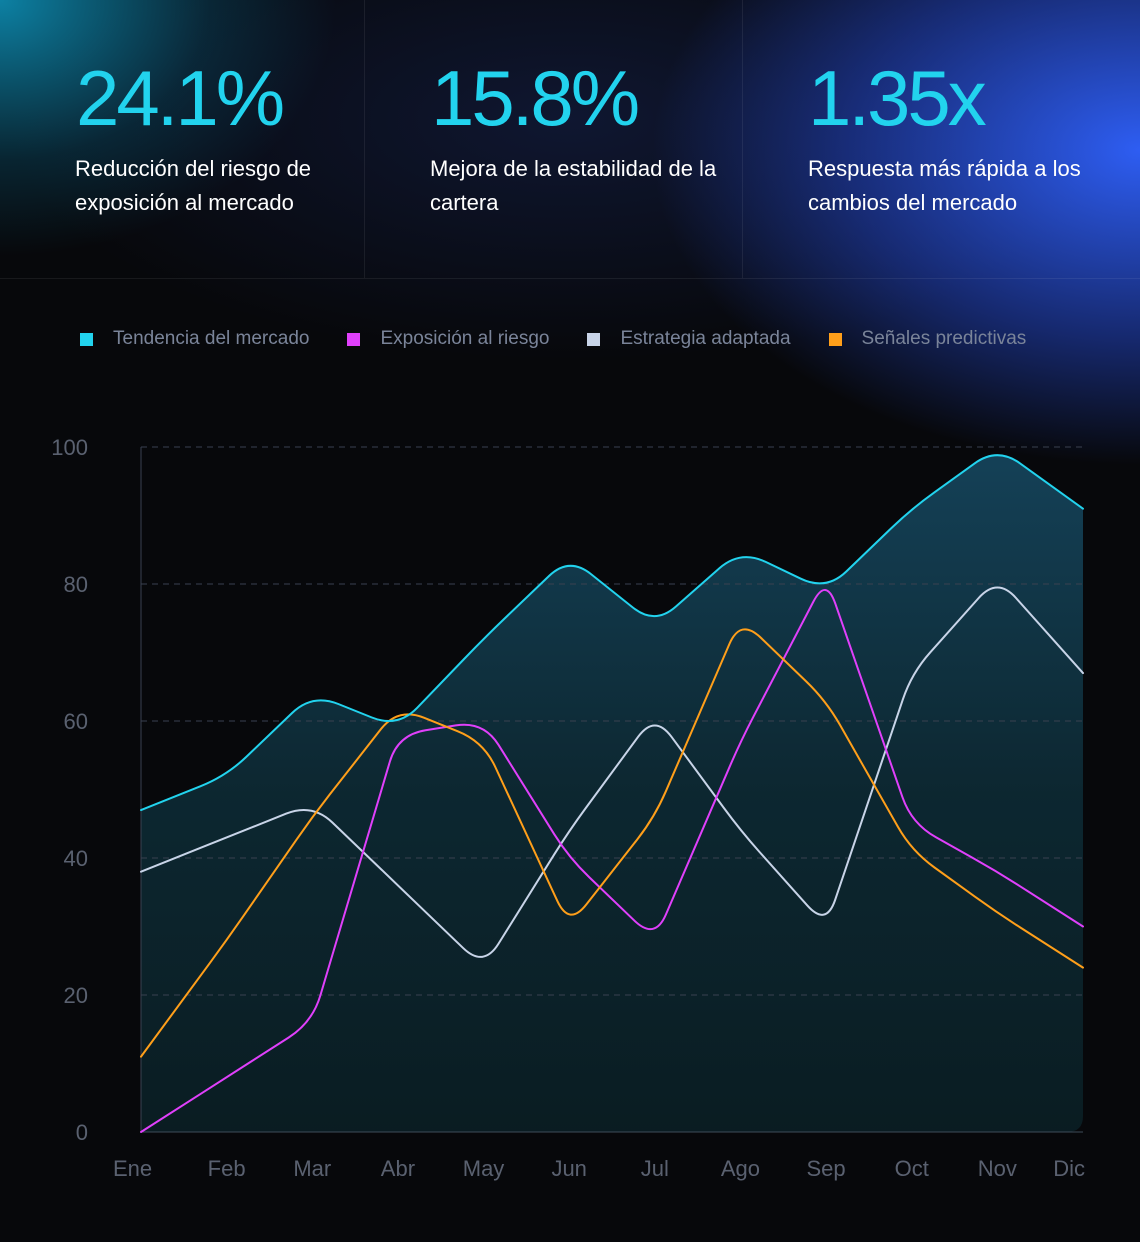  What do you see at coordinates (912, 1168) in the screenshot?
I see `x-tick-label: Oct` at bounding box center [912, 1168].